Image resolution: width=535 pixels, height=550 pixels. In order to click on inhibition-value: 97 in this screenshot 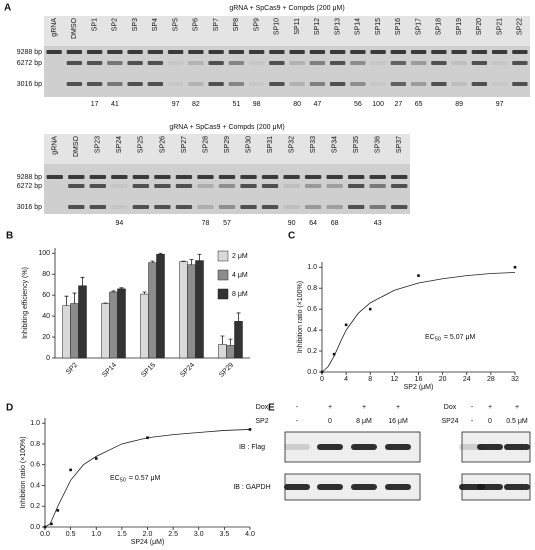, I will do `click(500, 104)`.